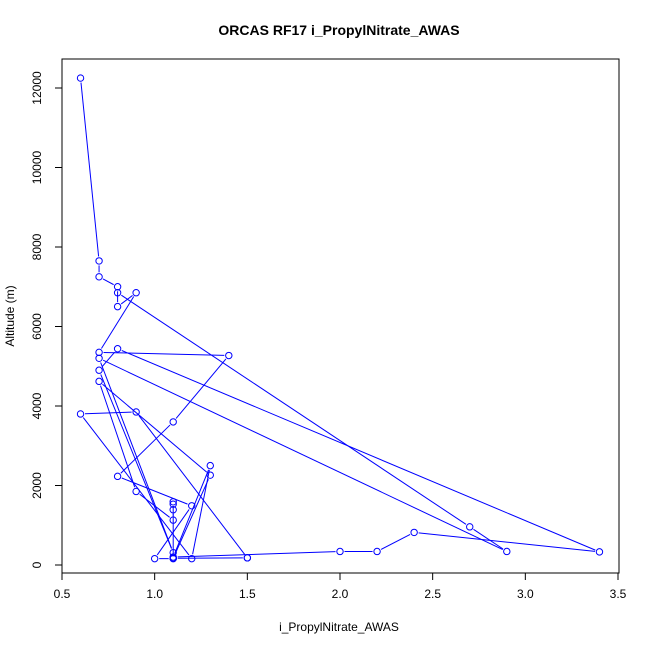 The image size is (650, 650). What do you see at coordinates (37, 88) in the screenshot?
I see `y-tick-label: 12000` at bounding box center [37, 88].